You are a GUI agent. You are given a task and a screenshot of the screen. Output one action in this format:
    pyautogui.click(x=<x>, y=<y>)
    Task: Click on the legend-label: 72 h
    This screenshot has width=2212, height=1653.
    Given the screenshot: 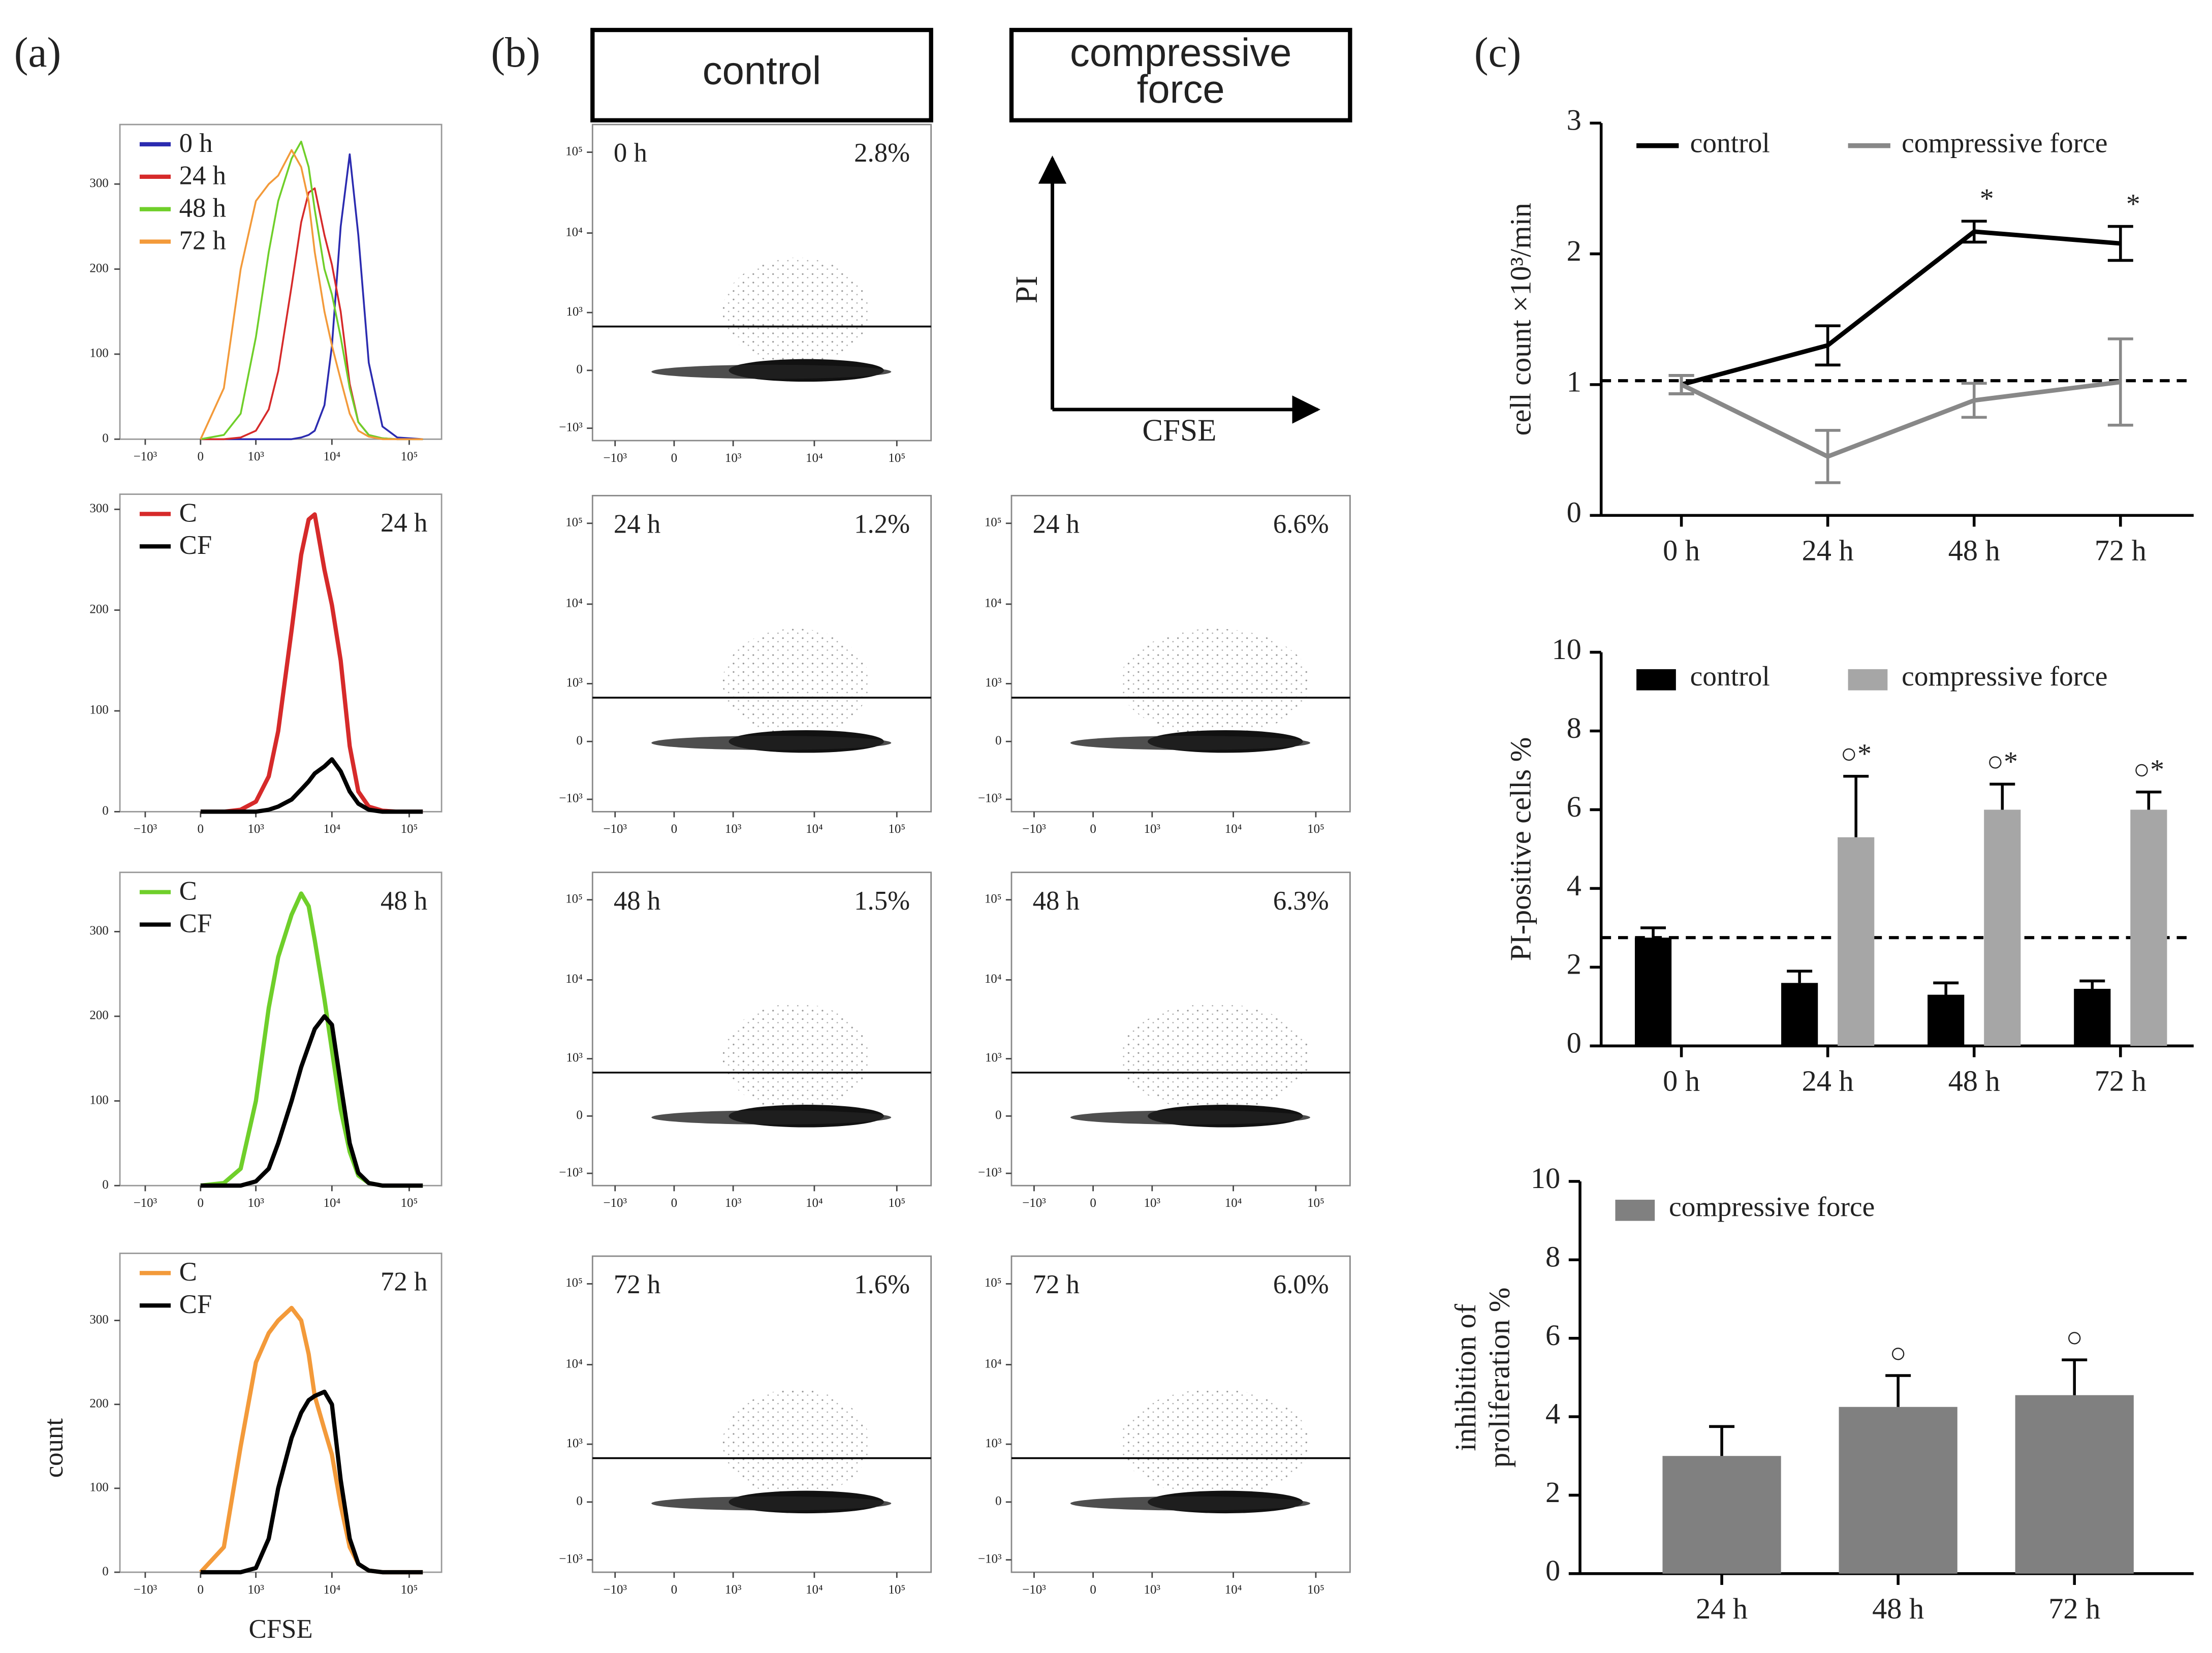 What is the action you would take?
    pyautogui.click(x=202, y=240)
    